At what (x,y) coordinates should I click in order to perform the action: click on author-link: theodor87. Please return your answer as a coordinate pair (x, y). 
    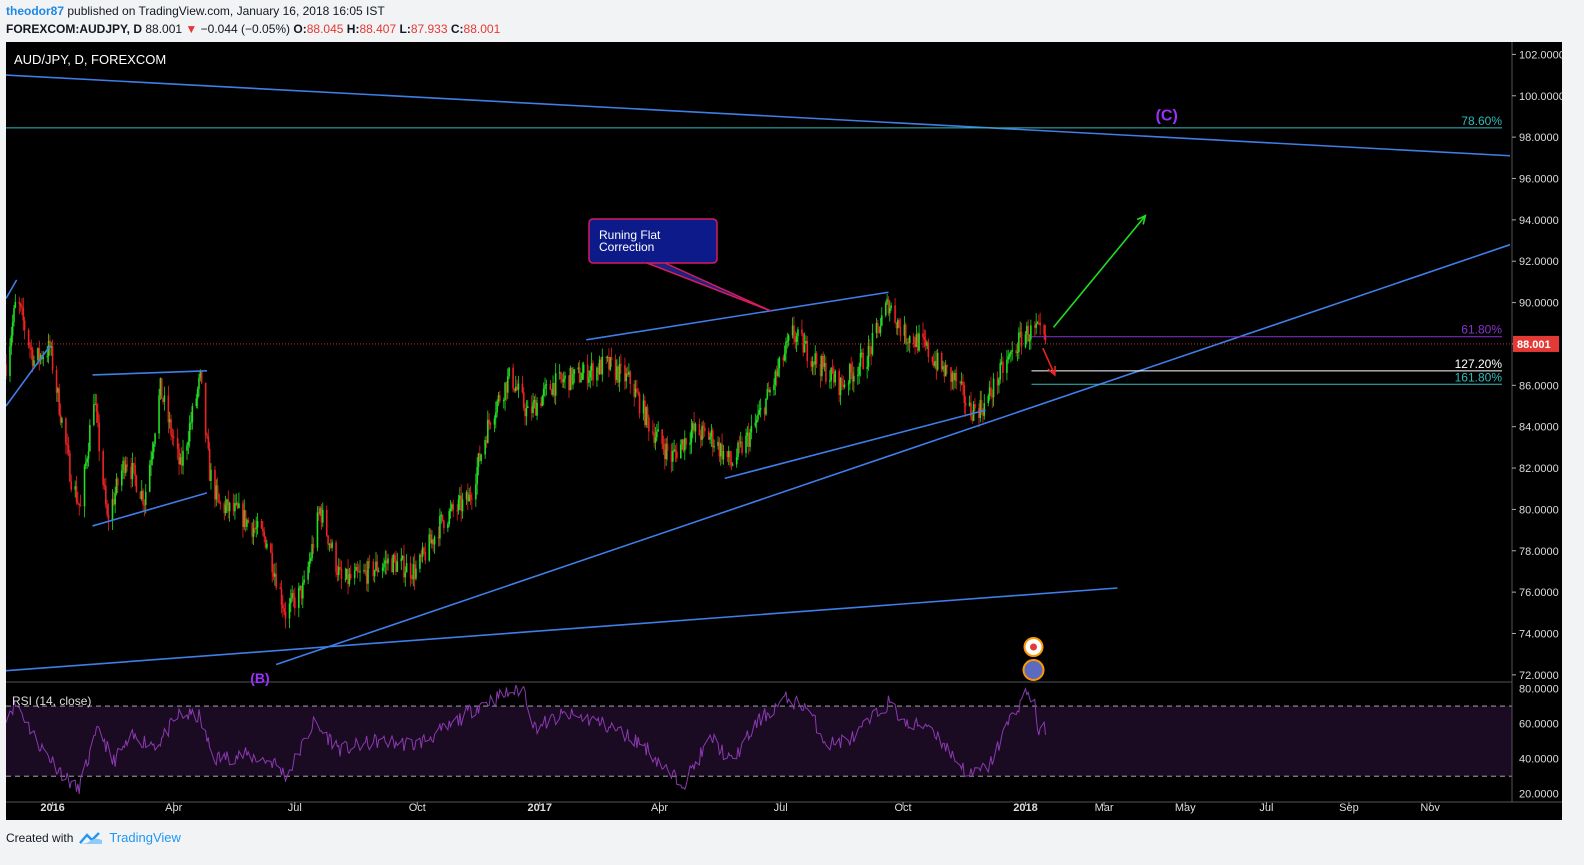
    Looking at the image, I should click on (35, 11).